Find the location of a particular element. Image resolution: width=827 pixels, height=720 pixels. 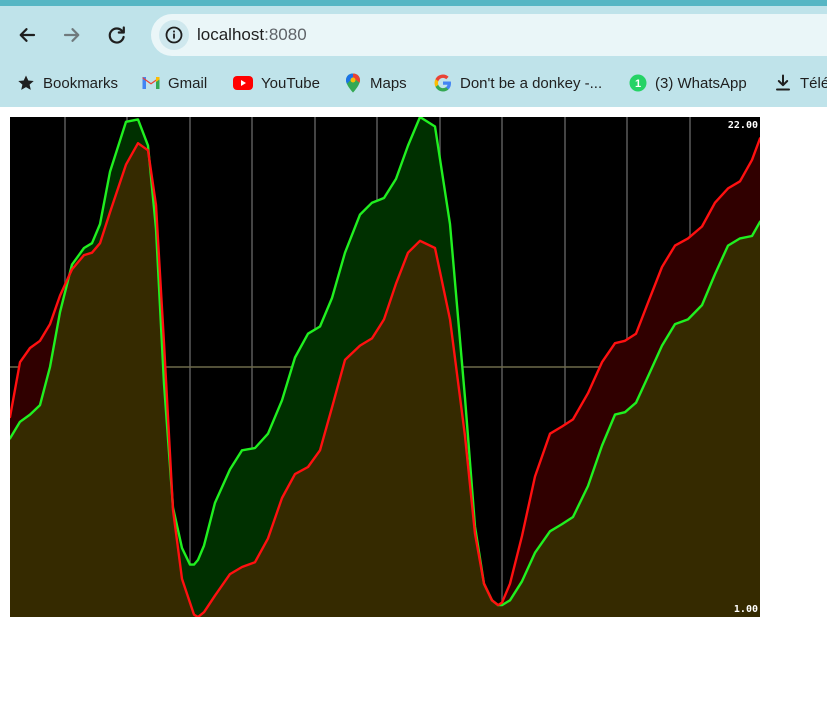

reload-icon is located at coordinates (116, 35).